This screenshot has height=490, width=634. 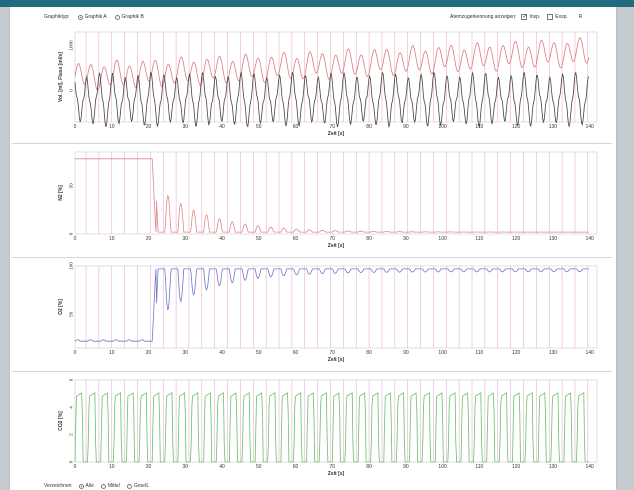 I want to click on size-label: Groeß., so click(x=141, y=486).